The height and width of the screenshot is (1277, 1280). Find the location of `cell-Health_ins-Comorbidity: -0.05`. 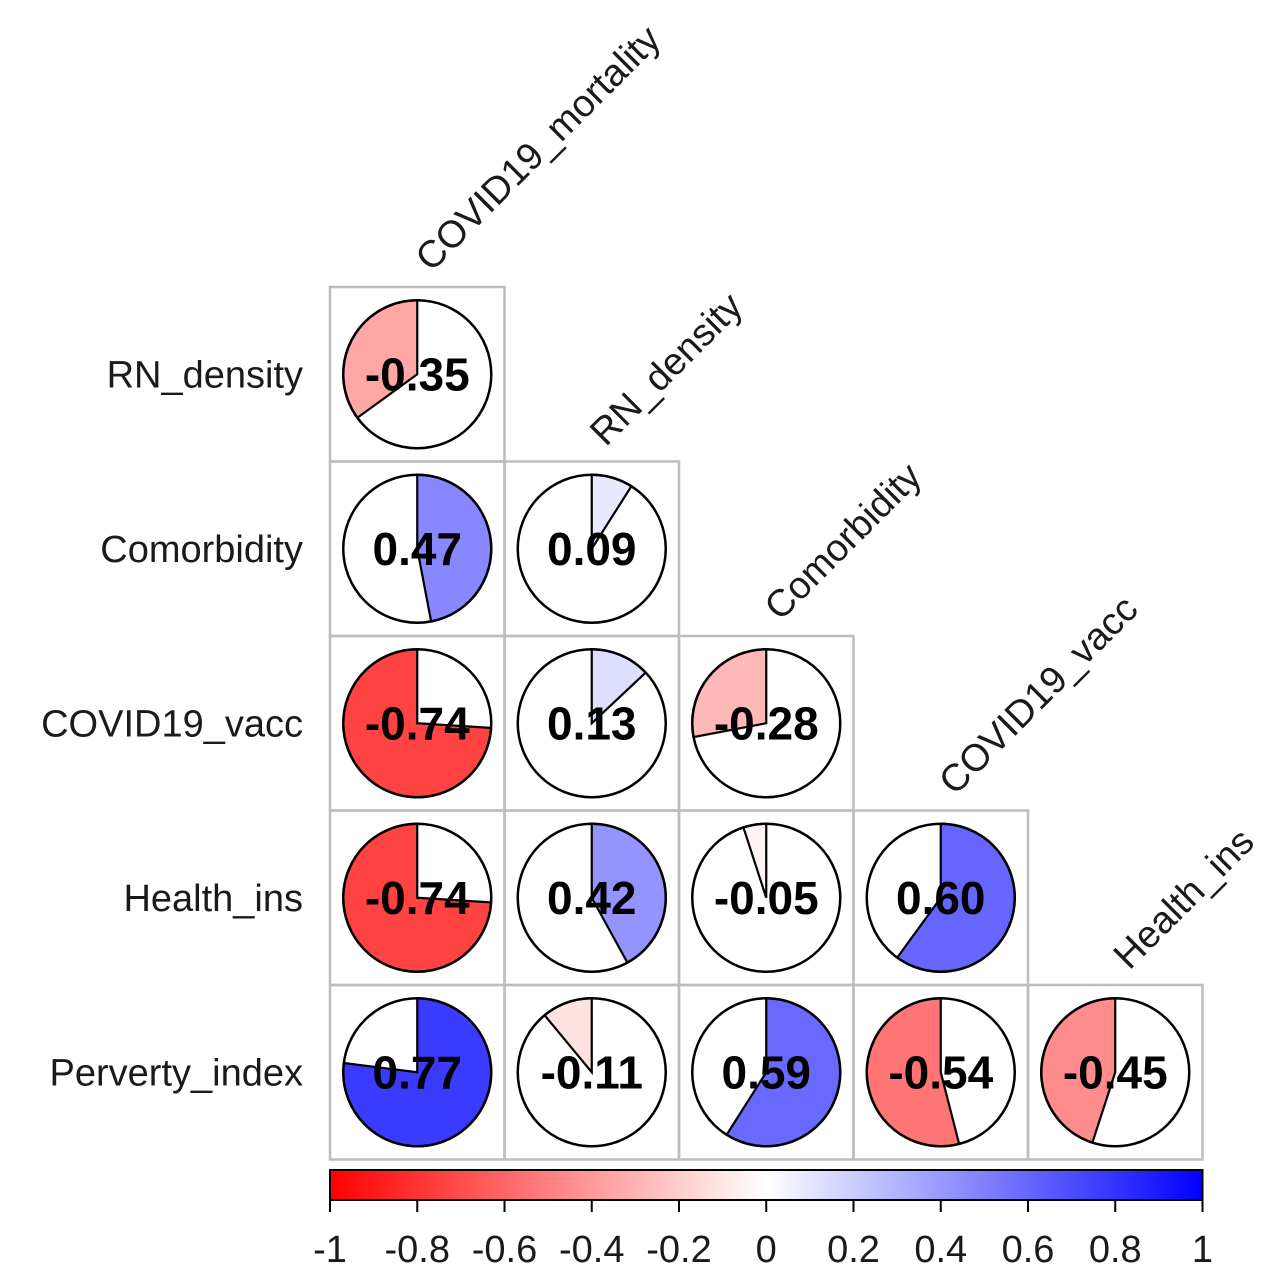

cell-Health_ins-Comorbidity: -0.05 is located at coordinates (766, 898).